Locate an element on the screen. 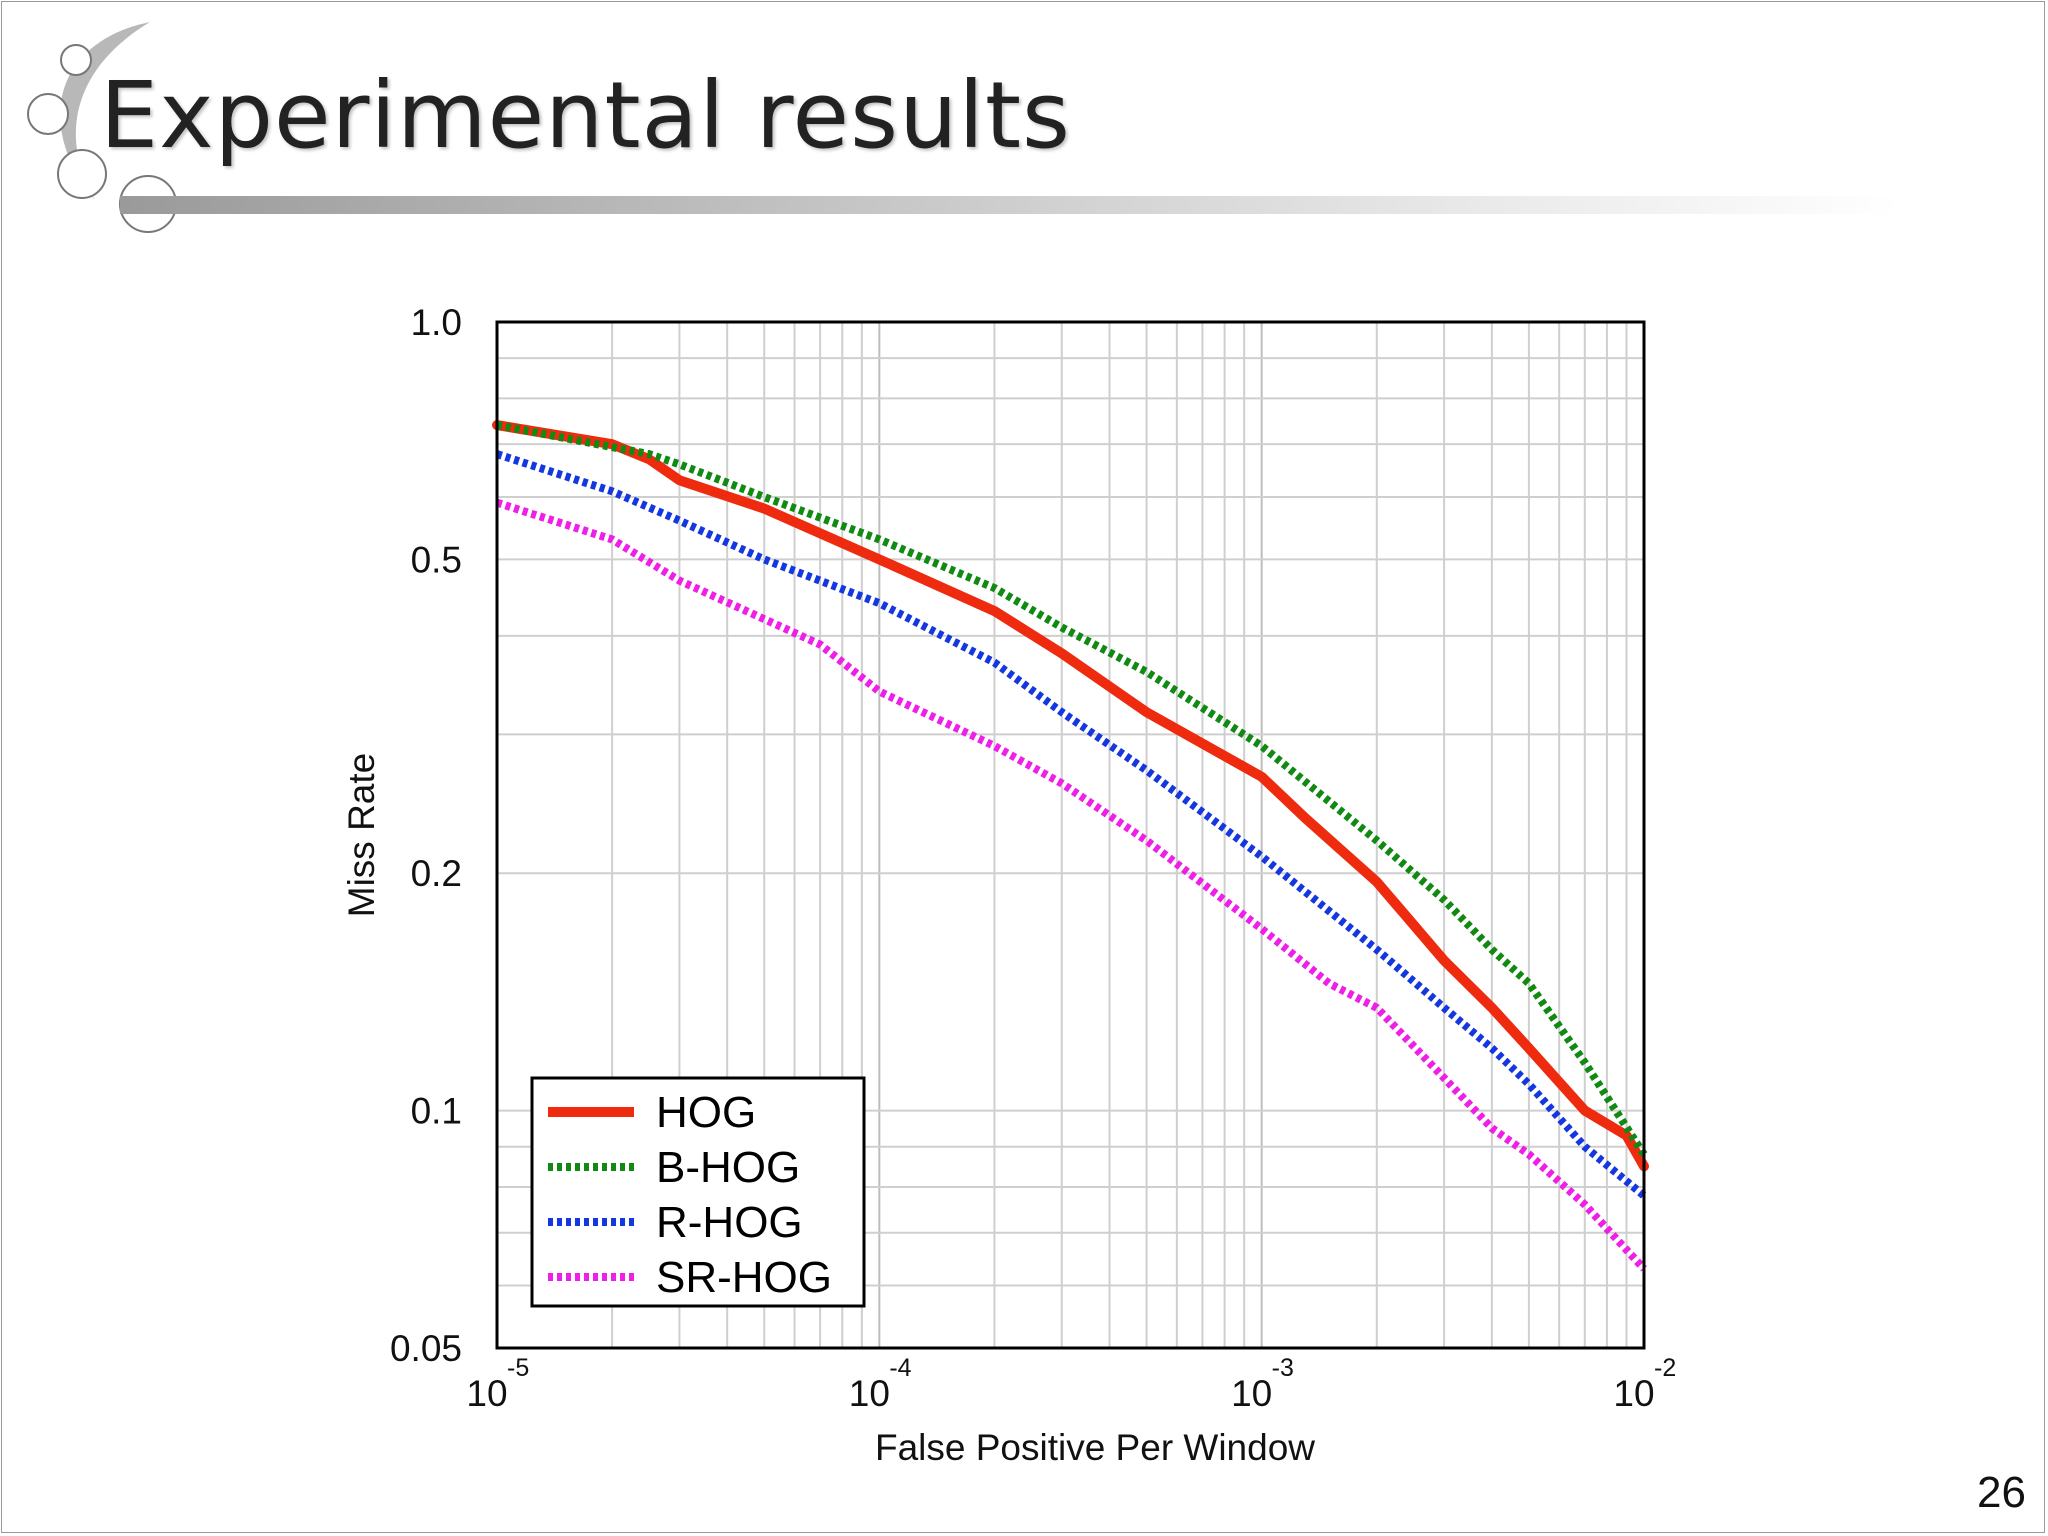  legend-label-b-hog: B-HOG is located at coordinates (728, 1167).